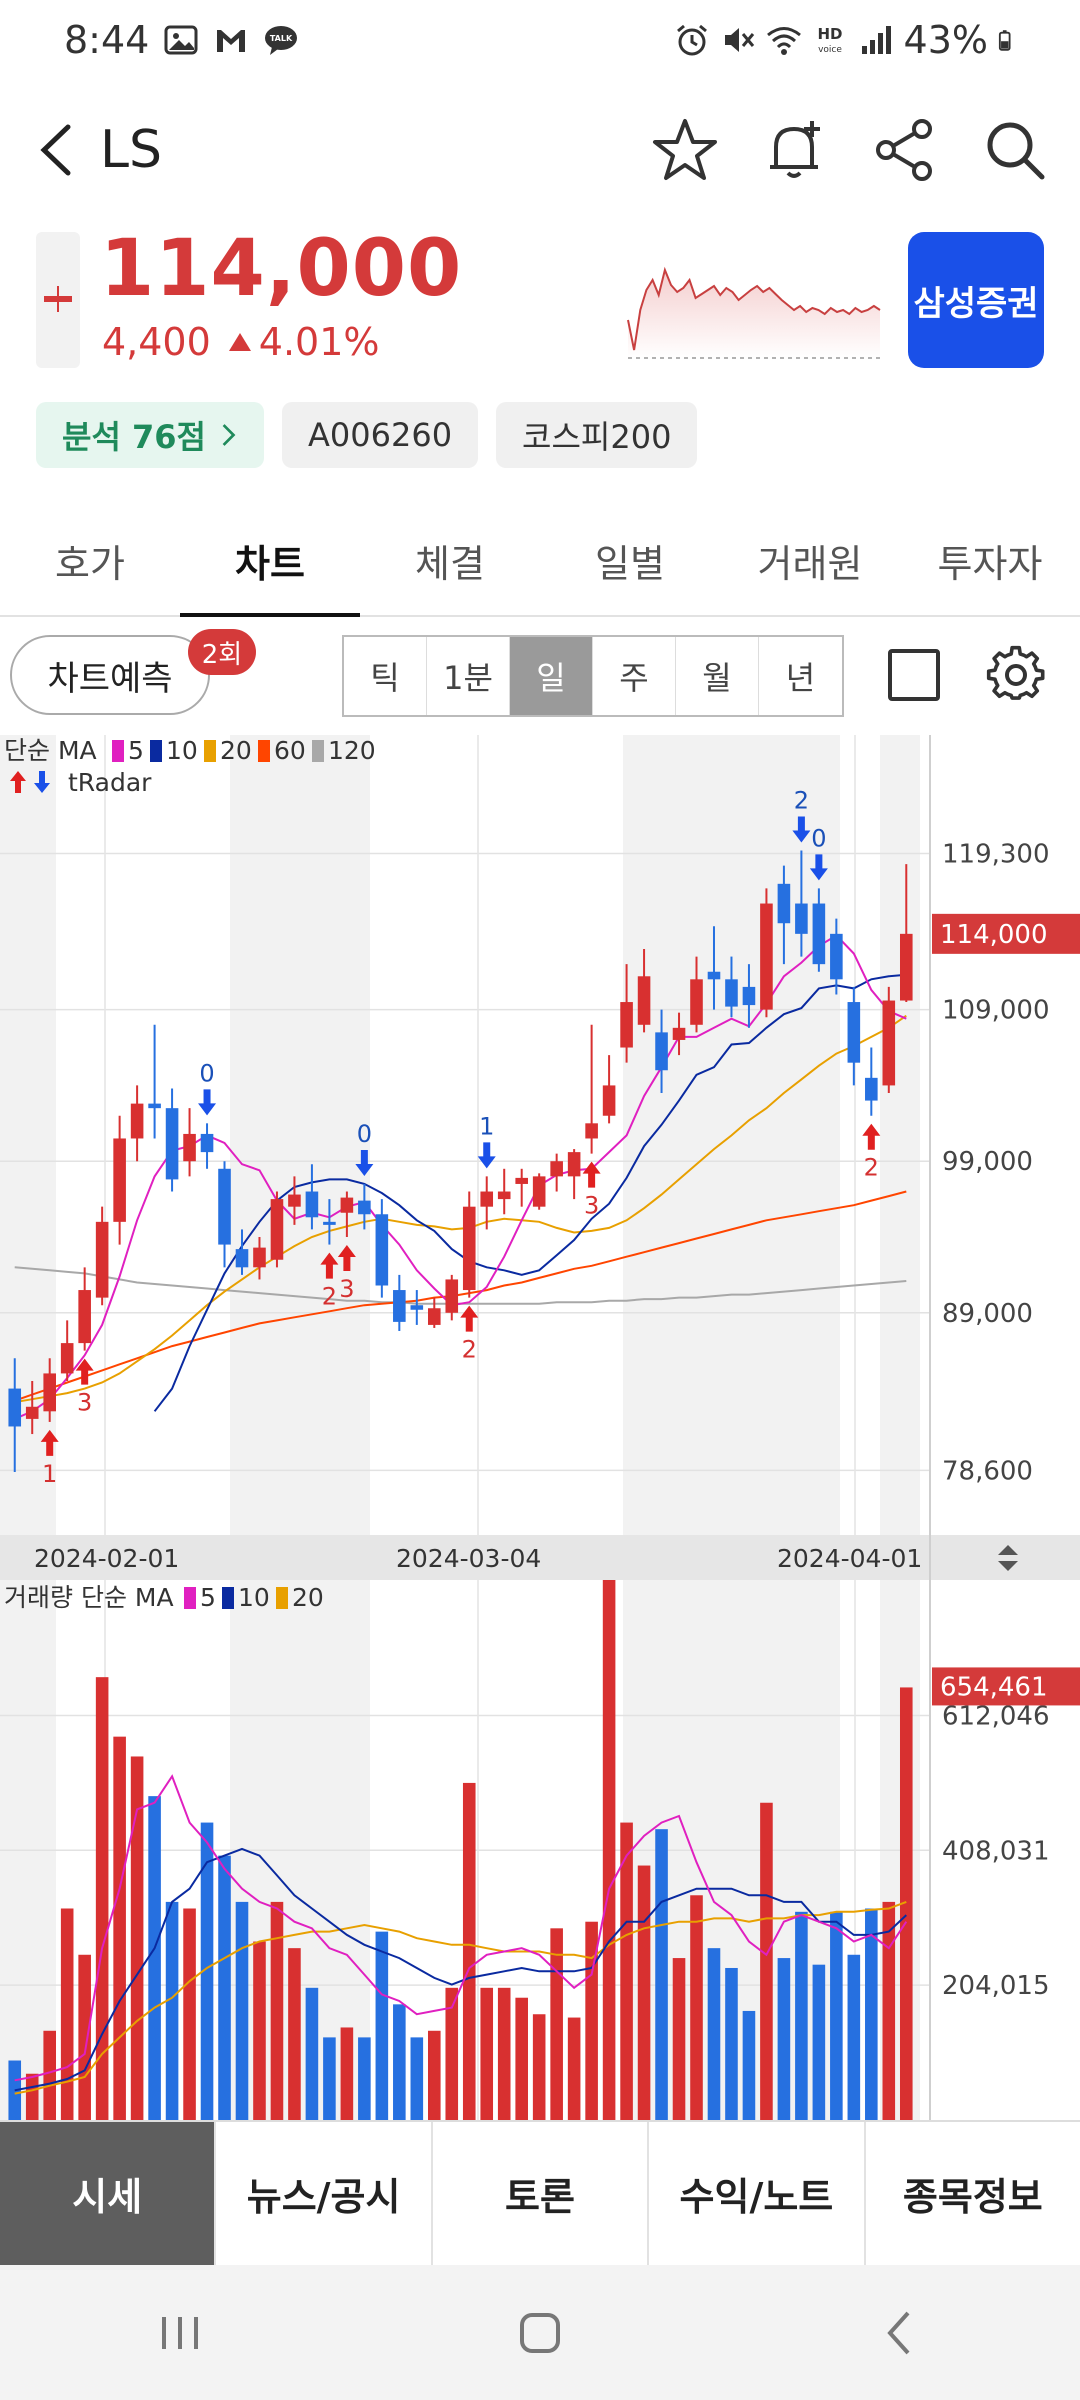 Image resolution: width=1080 pixels, height=2400 pixels. What do you see at coordinates (385, 676) in the screenshot?
I see `period-tick: 틱` at bounding box center [385, 676].